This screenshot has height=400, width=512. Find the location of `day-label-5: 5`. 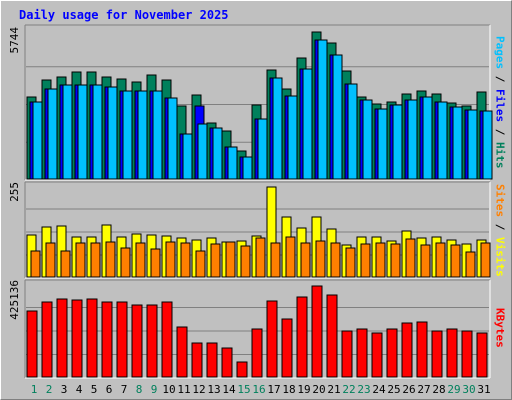

day-label-5: 5 is located at coordinates (94, 389).